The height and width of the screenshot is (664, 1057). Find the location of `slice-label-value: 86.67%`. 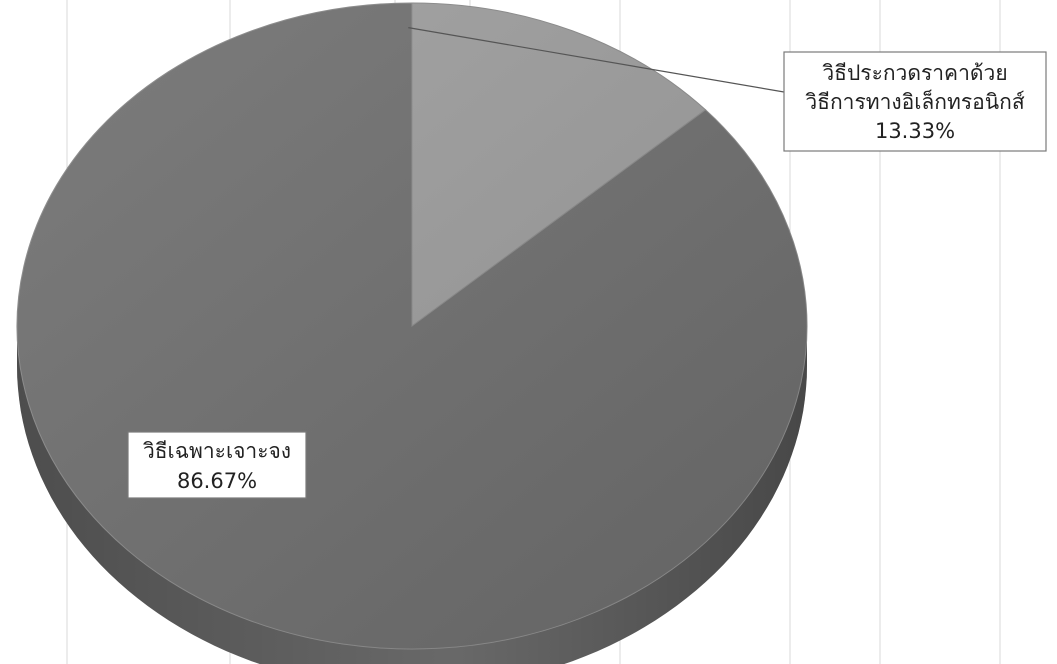

slice-label-value: 86.67% is located at coordinates (217, 481).